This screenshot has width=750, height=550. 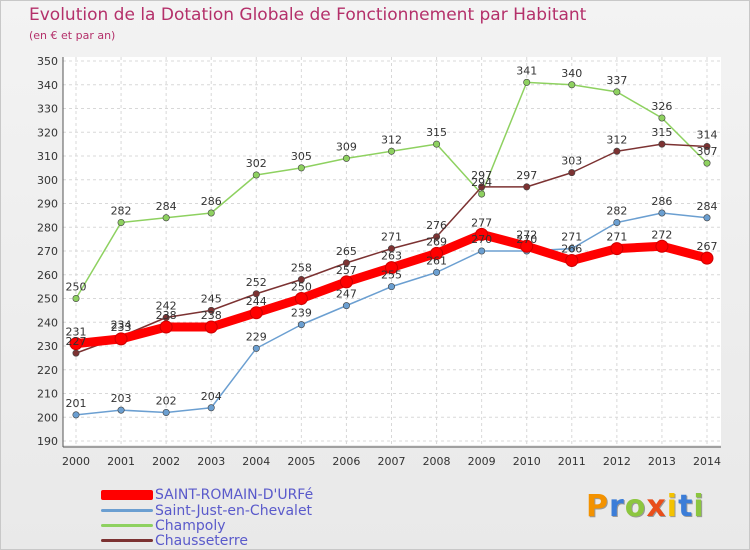 I want to click on data-label-2: 294, so click(x=481, y=182).